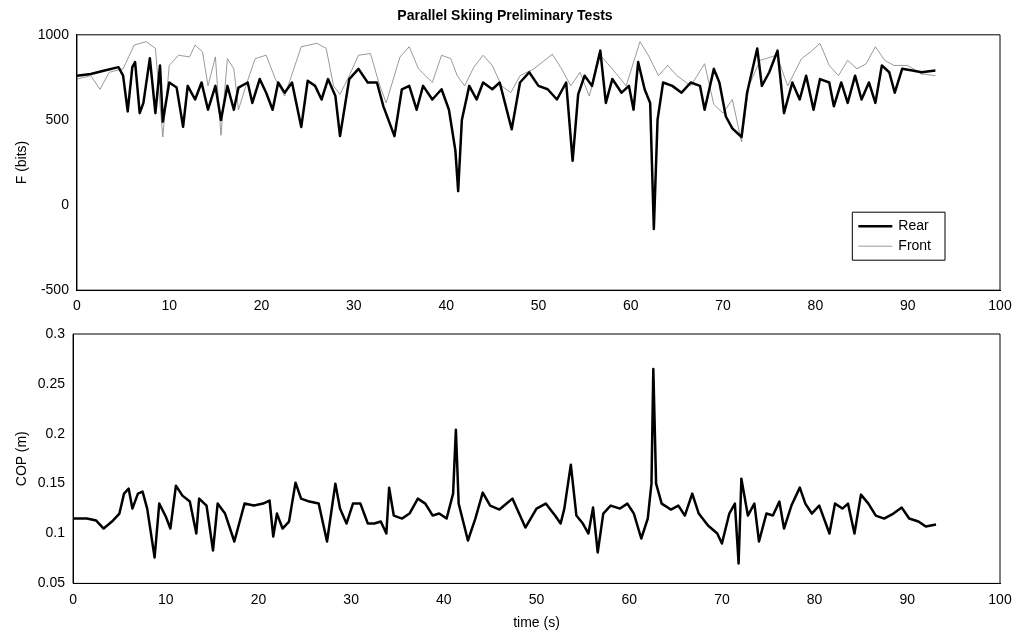 The width and height of the screenshot is (1016, 636). I want to click on y-tick-label: 1000, so click(53, 33).